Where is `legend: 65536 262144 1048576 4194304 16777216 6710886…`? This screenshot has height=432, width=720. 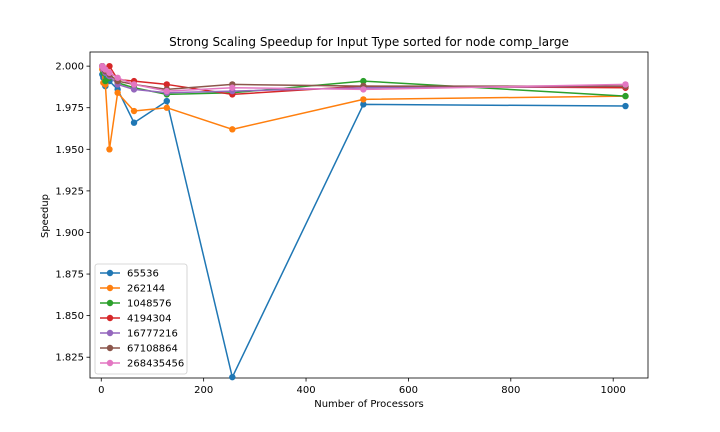
legend: 65536 262144 1048576 4194304 16777216 6710886… is located at coordinates (141, 319).